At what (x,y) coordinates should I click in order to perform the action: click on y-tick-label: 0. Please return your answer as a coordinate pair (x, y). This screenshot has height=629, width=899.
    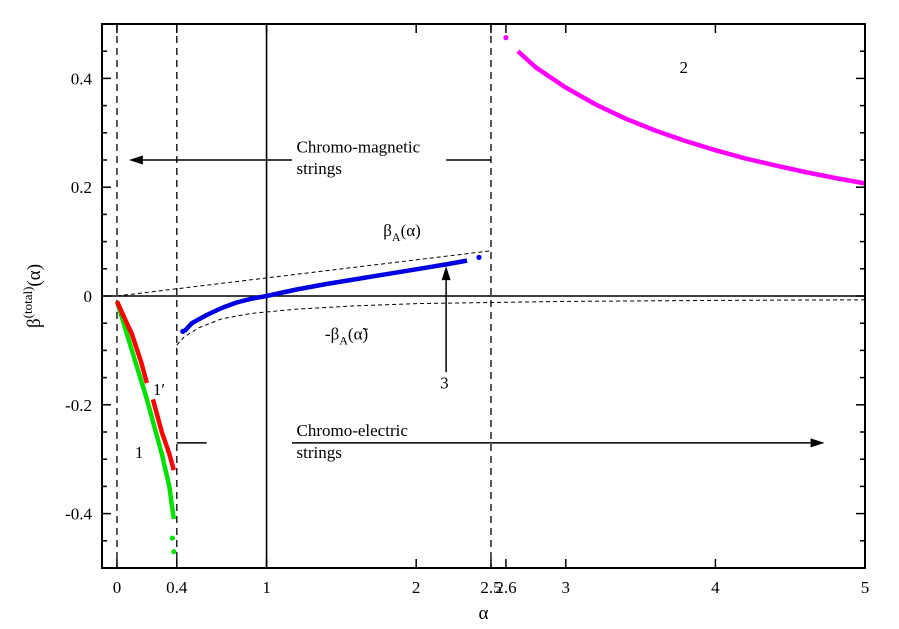
    Looking at the image, I should click on (88, 296).